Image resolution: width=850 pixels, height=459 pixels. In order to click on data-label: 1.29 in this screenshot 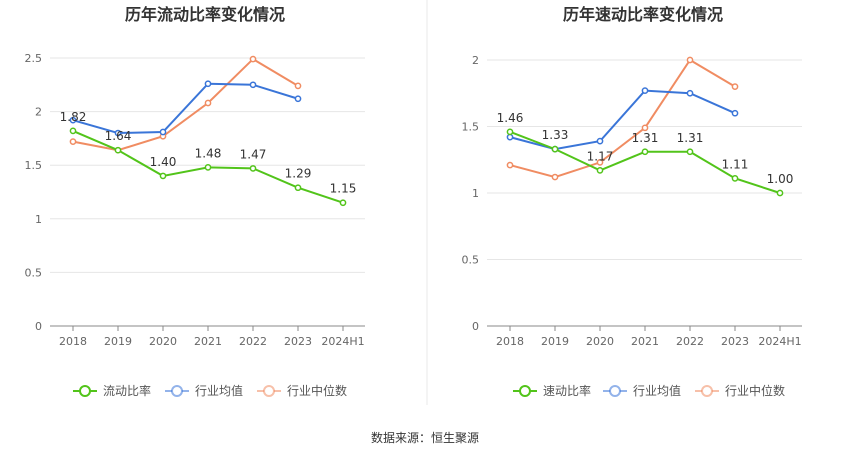, I will do `click(298, 174)`.